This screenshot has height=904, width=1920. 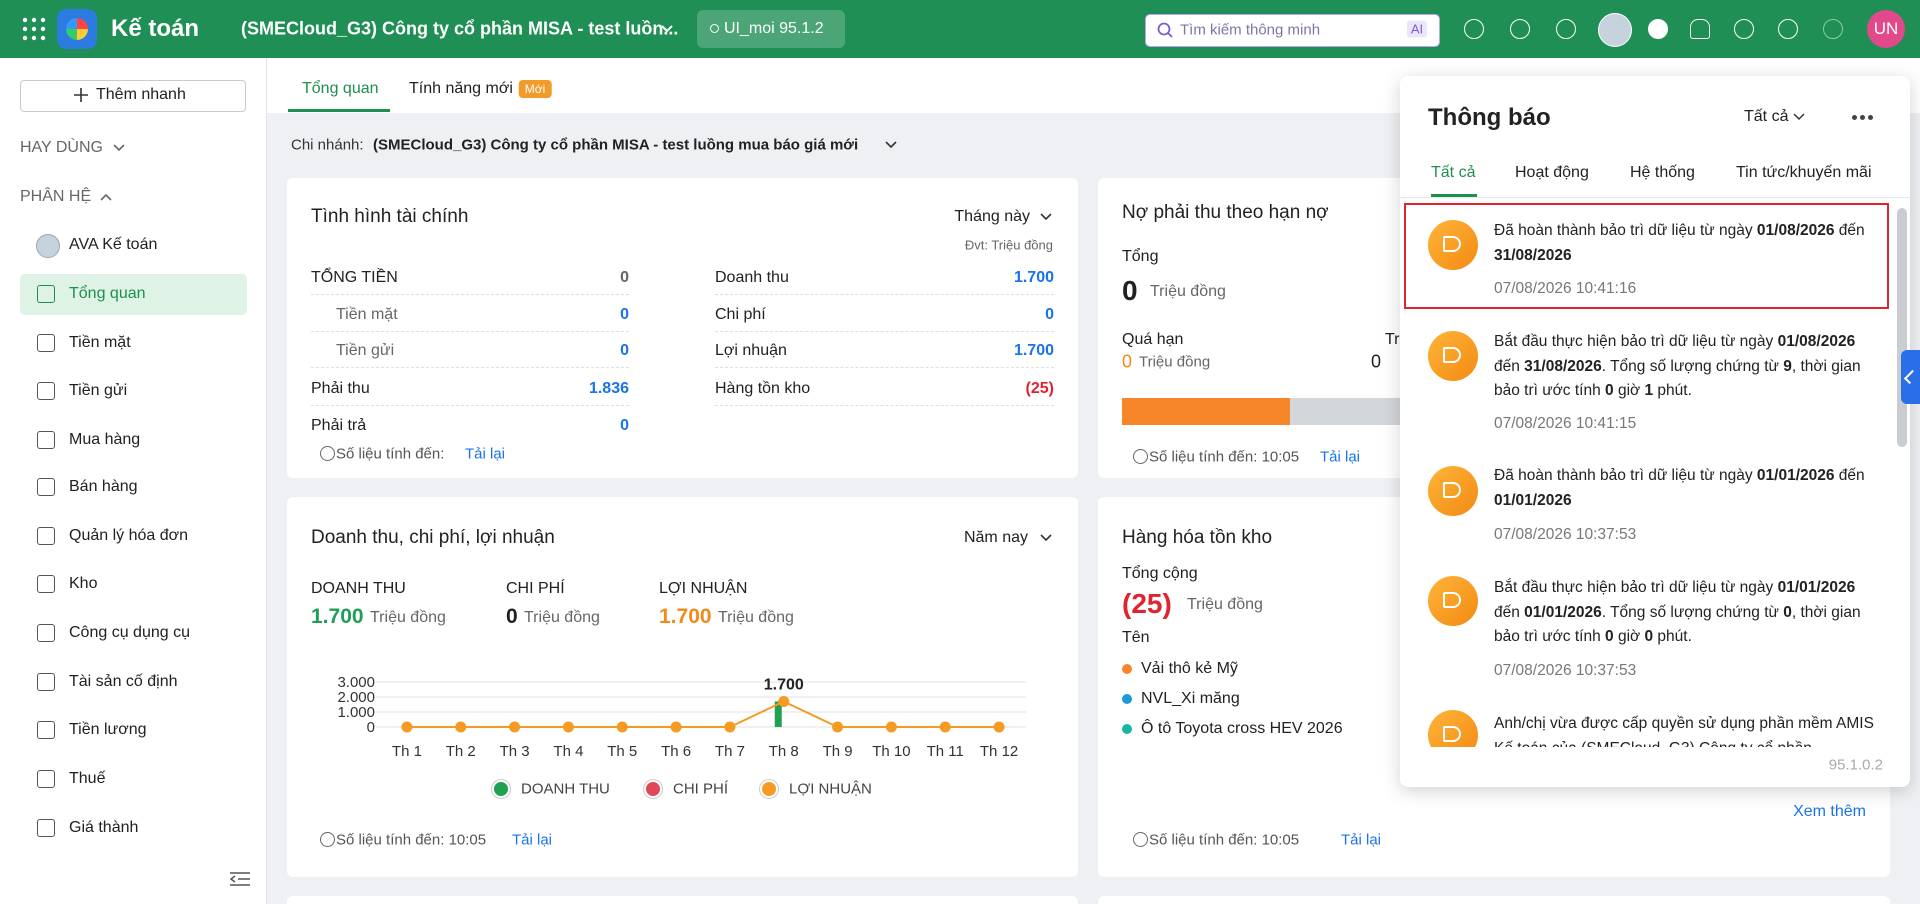 What do you see at coordinates (34, 29) in the screenshot?
I see `apps-icon` at bounding box center [34, 29].